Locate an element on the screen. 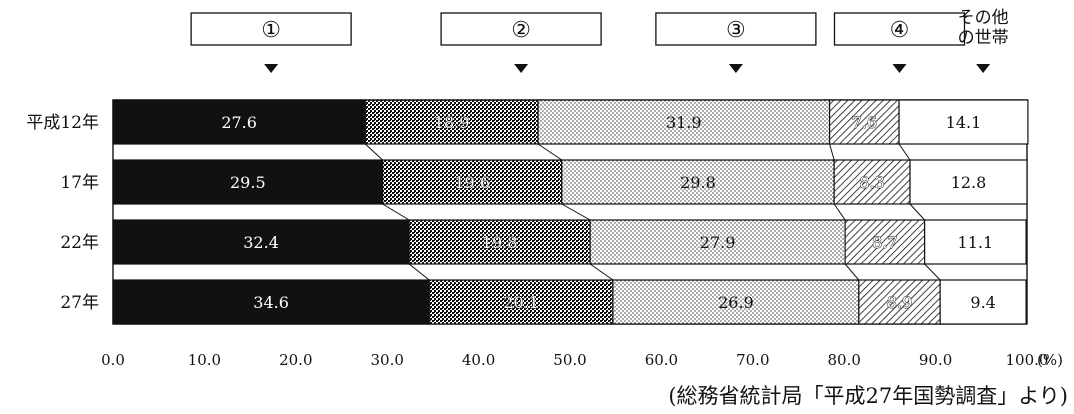 The image size is (1074, 414). data-label: 11.1 is located at coordinates (976, 242).